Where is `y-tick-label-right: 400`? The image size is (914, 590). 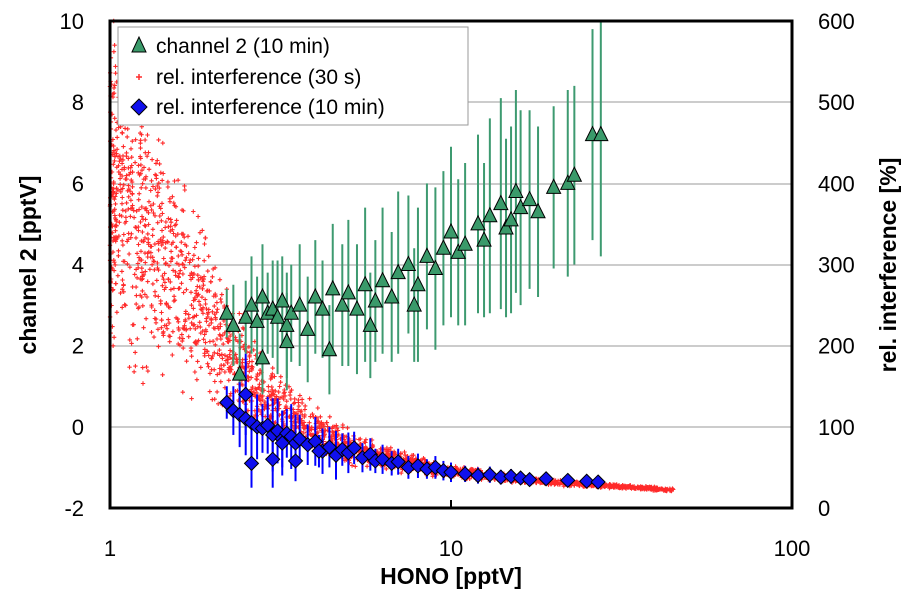 y-tick-label-right: 400 is located at coordinates (836, 183).